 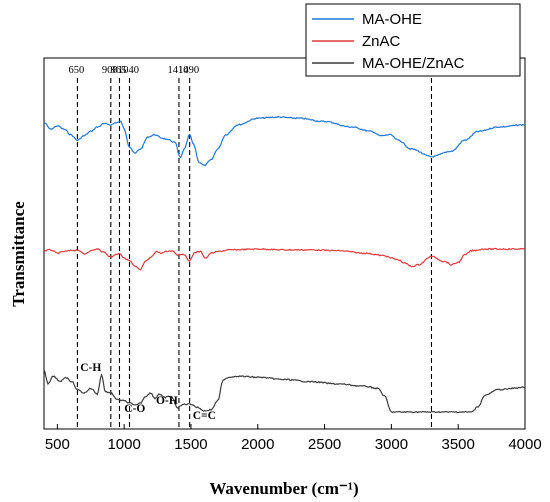 What do you see at coordinates (77, 70) in the screenshot?
I see `reference-label: 650` at bounding box center [77, 70].